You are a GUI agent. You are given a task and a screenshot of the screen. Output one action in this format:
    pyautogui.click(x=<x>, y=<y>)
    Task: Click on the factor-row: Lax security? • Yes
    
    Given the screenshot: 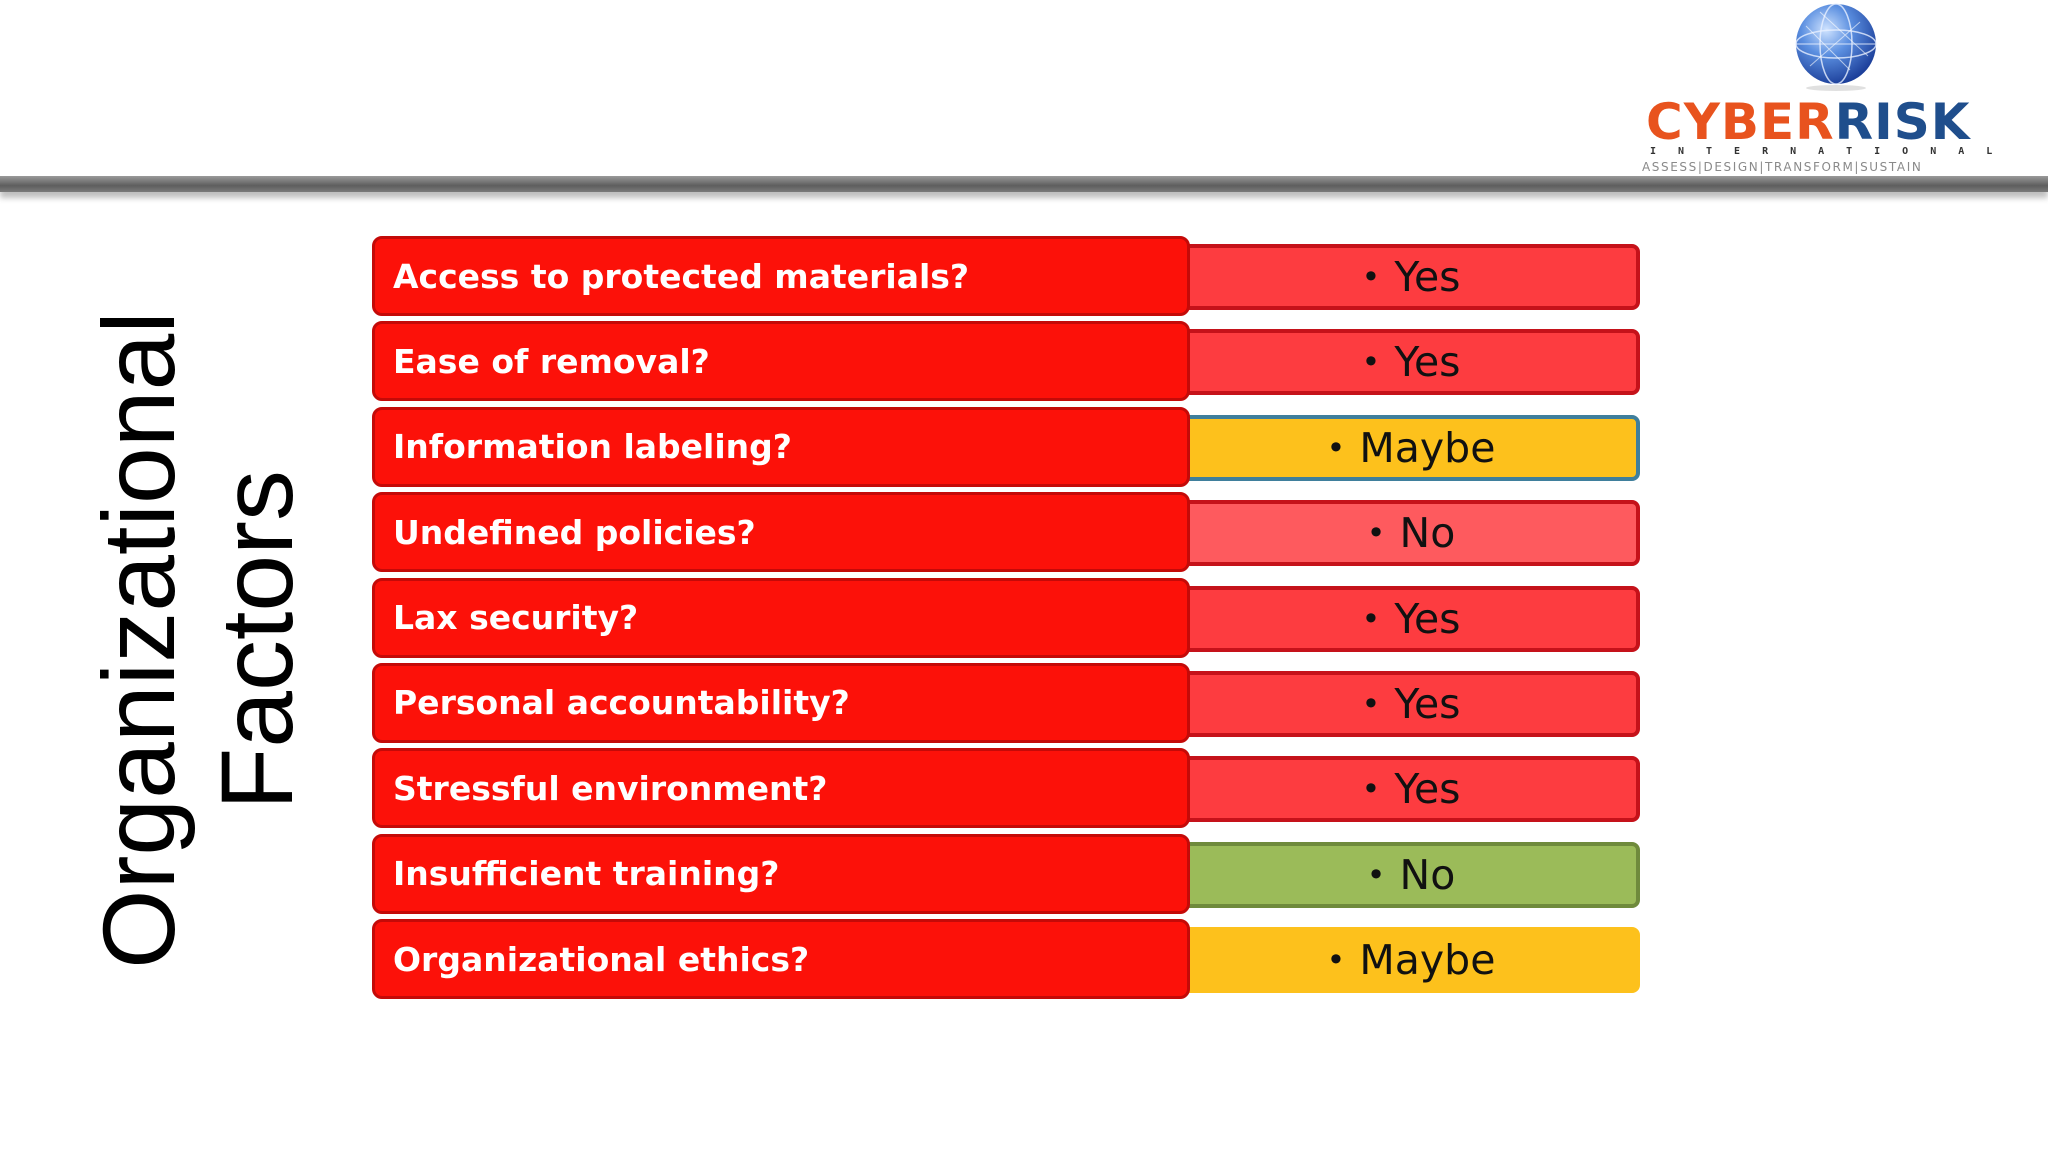 What is the action you would take?
    pyautogui.click(x=1007, y=620)
    